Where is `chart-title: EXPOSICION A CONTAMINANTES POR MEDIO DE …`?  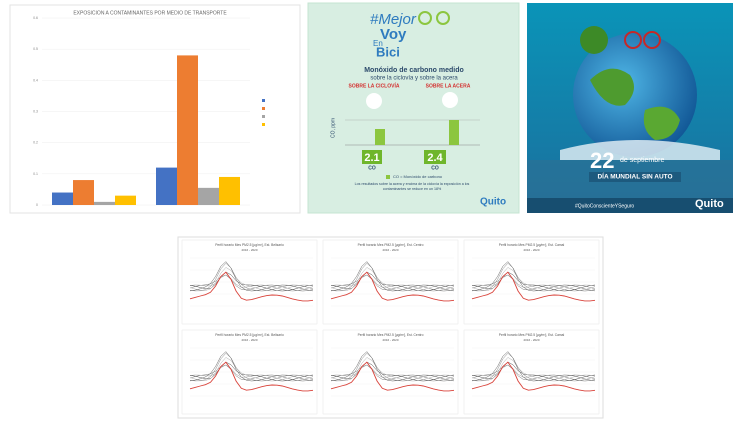
chart-title: EXPOSICION A CONTAMINANTES POR MEDIO DE … is located at coordinates (150, 13).